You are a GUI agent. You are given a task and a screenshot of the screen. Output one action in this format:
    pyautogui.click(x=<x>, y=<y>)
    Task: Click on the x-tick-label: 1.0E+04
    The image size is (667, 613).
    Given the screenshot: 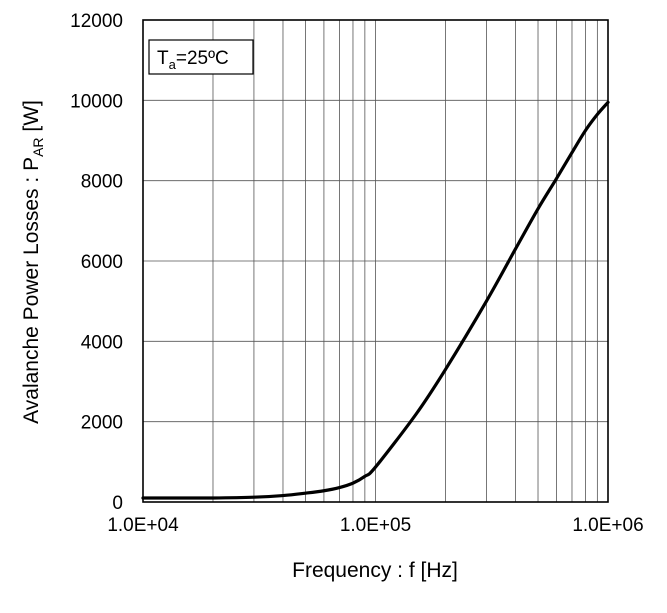 What is the action you would take?
    pyautogui.click(x=143, y=525)
    